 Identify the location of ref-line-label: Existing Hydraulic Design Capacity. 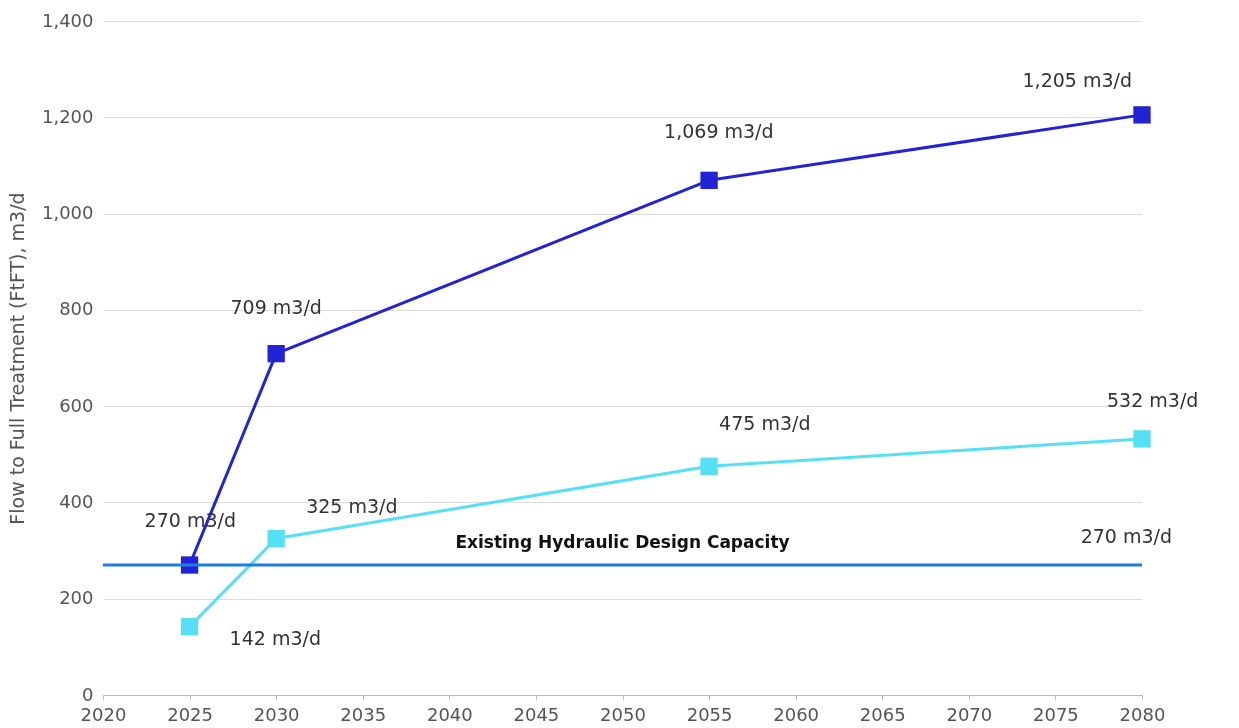
(622, 542).